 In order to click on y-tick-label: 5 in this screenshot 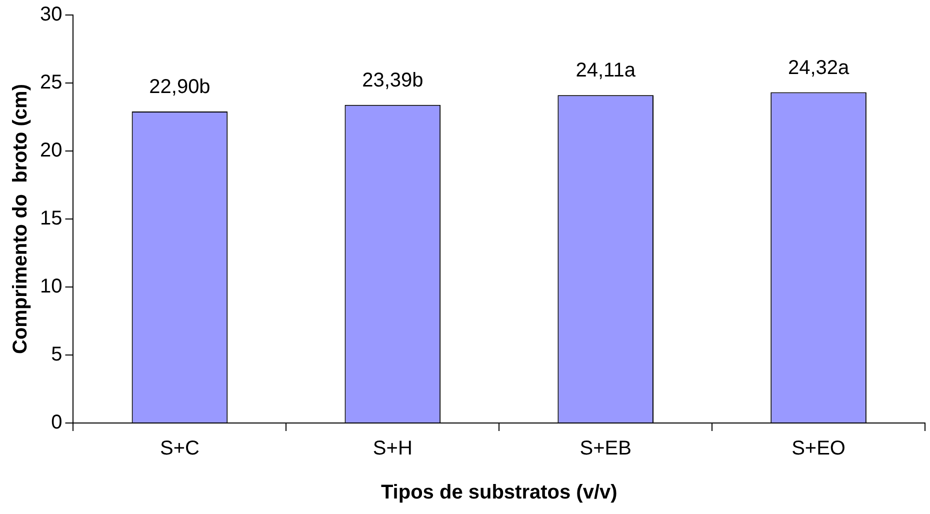, I will do `click(56, 355)`.